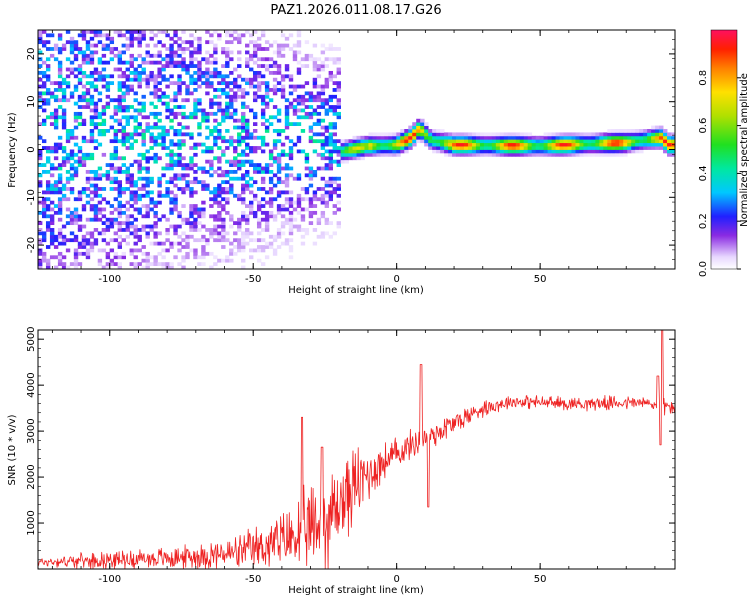 Image resolution: width=750 pixels, height=600 pixels. What do you see at coordinates (703, 126) in the screenshot?
I see `colorbar-tick-label: 0.6` at bounding box center [703, 126].